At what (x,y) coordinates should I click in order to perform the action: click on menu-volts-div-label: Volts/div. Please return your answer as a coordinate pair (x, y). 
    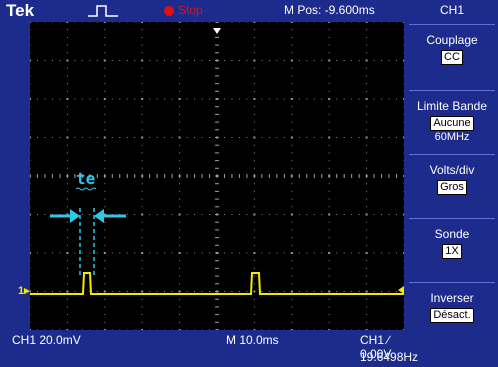
    Looking at the image, I should click on (452, 170).